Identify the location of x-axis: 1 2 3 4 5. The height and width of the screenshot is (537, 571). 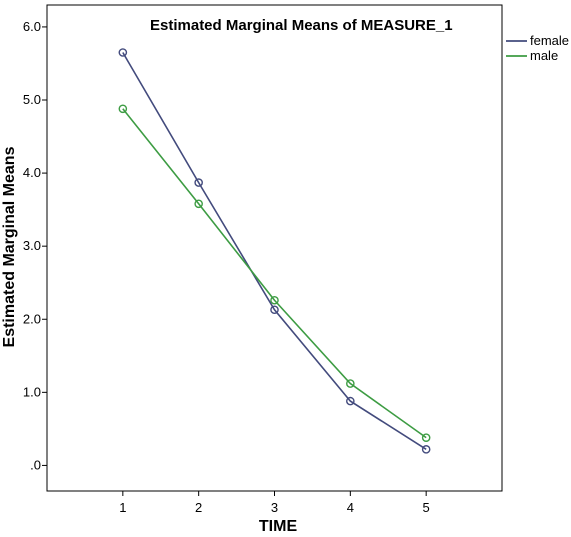
(274, 503).